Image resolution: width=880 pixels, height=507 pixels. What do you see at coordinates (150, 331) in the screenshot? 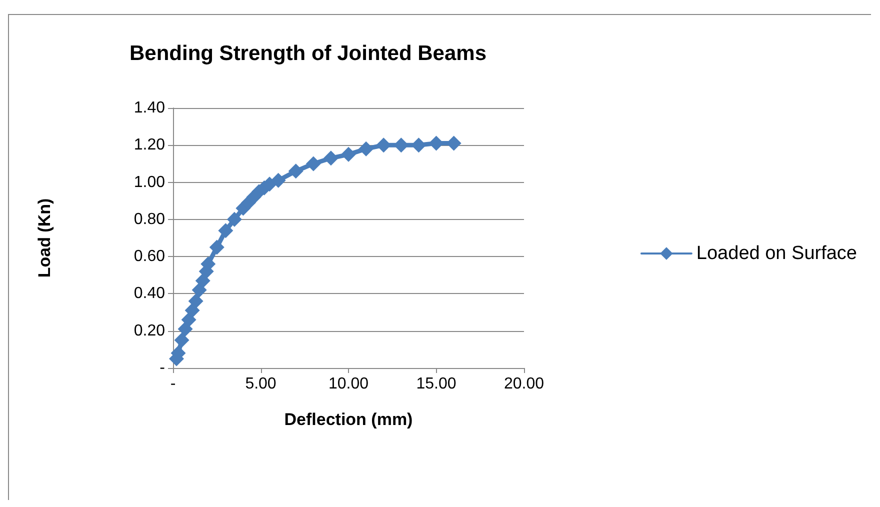
I see `y-tick-label: 0.20` at bounding box center [150, 331].